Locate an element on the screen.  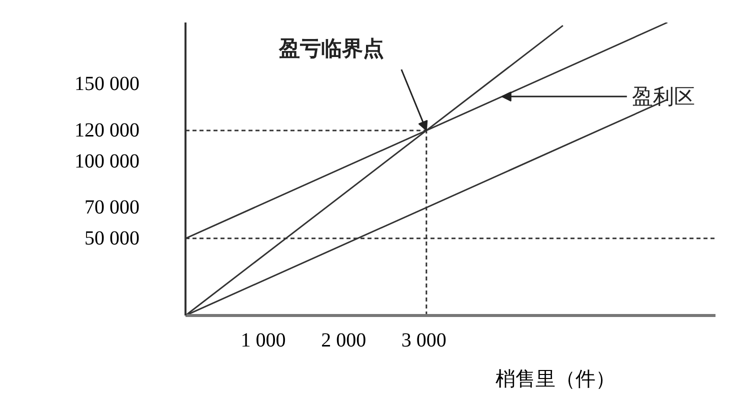
y-tick-label: 150 000 is located at coordinates (107, 84).